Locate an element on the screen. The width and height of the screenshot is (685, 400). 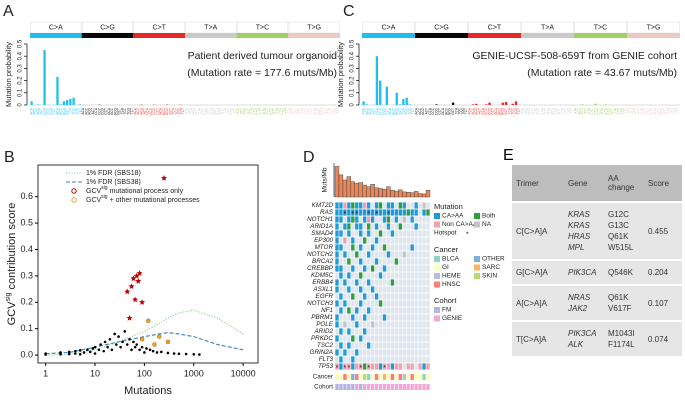
y-tick-label: 0.2 is located at coordinates (353, 80).